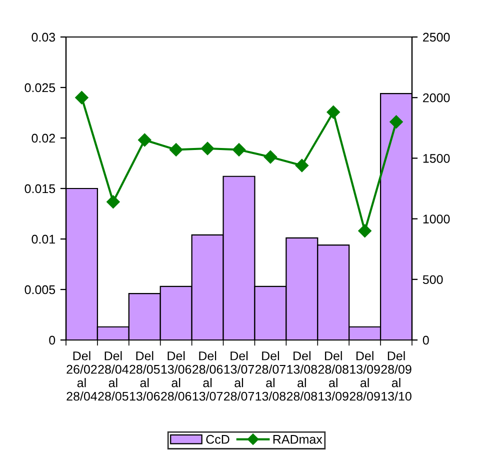 Image resolution: width=493 pixels, height=455 pixels. I want to click on y-tick-label: 0.005, so click(40, 289).